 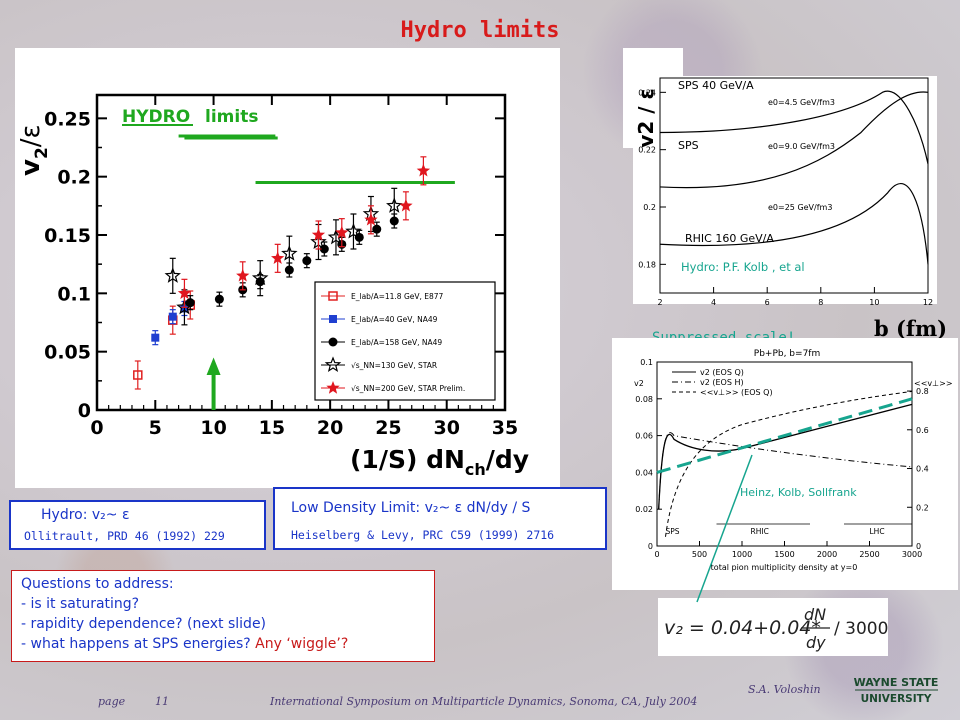 What do you see at coordinates (922, 507) in the screenshot?
I see `br-y2-tick: 0.2` at bounding box center [922, 507].